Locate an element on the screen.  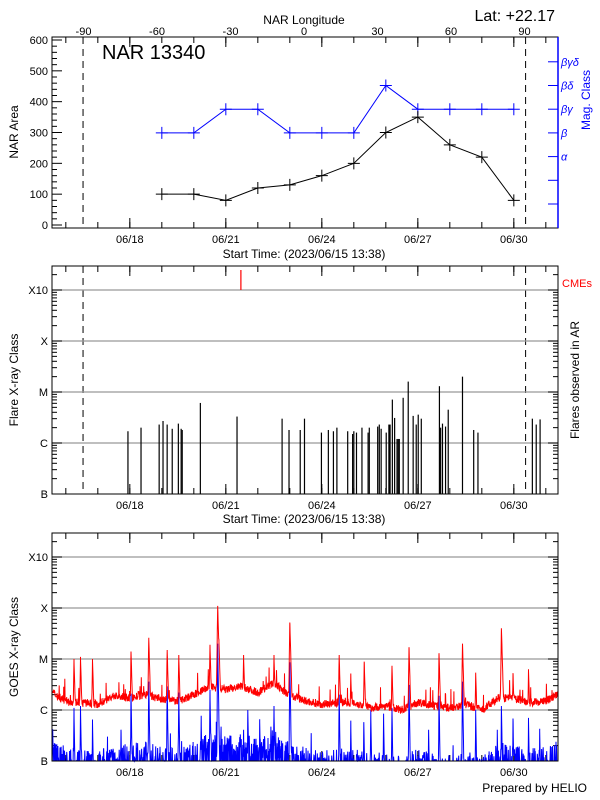
y-tick-label: 200 is located at coordinates (39, 164).